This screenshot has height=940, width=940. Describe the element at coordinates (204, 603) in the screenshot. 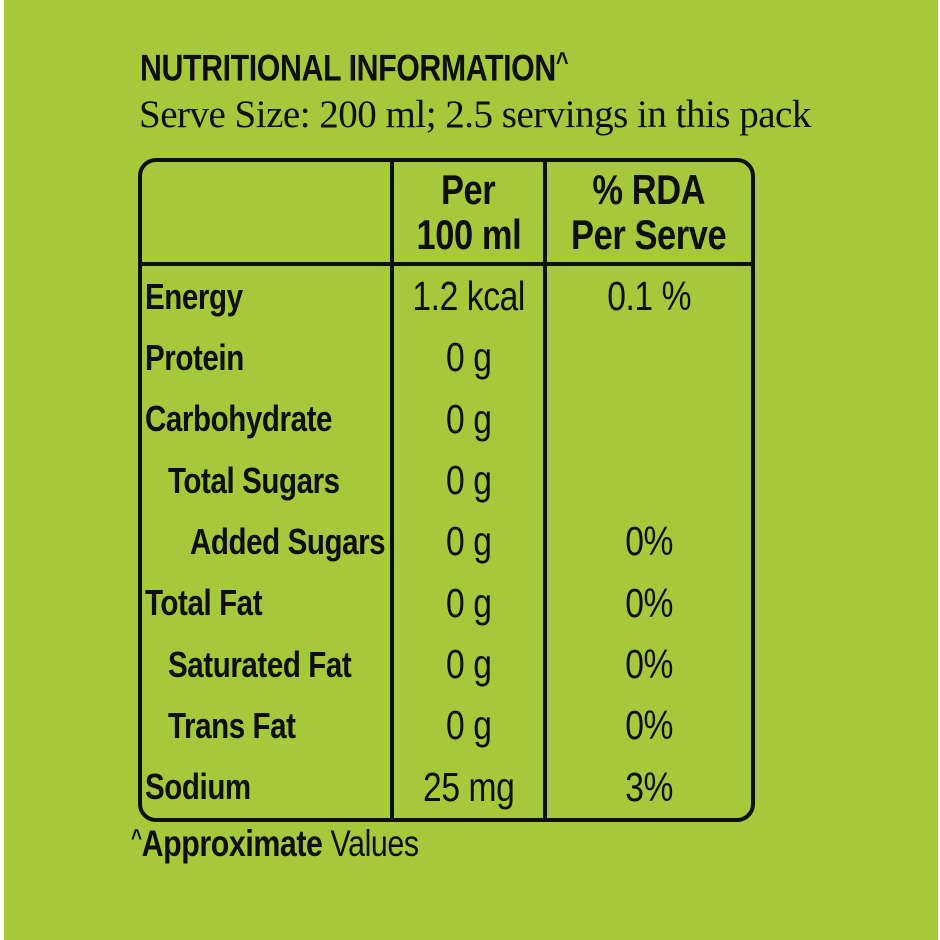

I see `row-label-text: Total Fat` at that location.